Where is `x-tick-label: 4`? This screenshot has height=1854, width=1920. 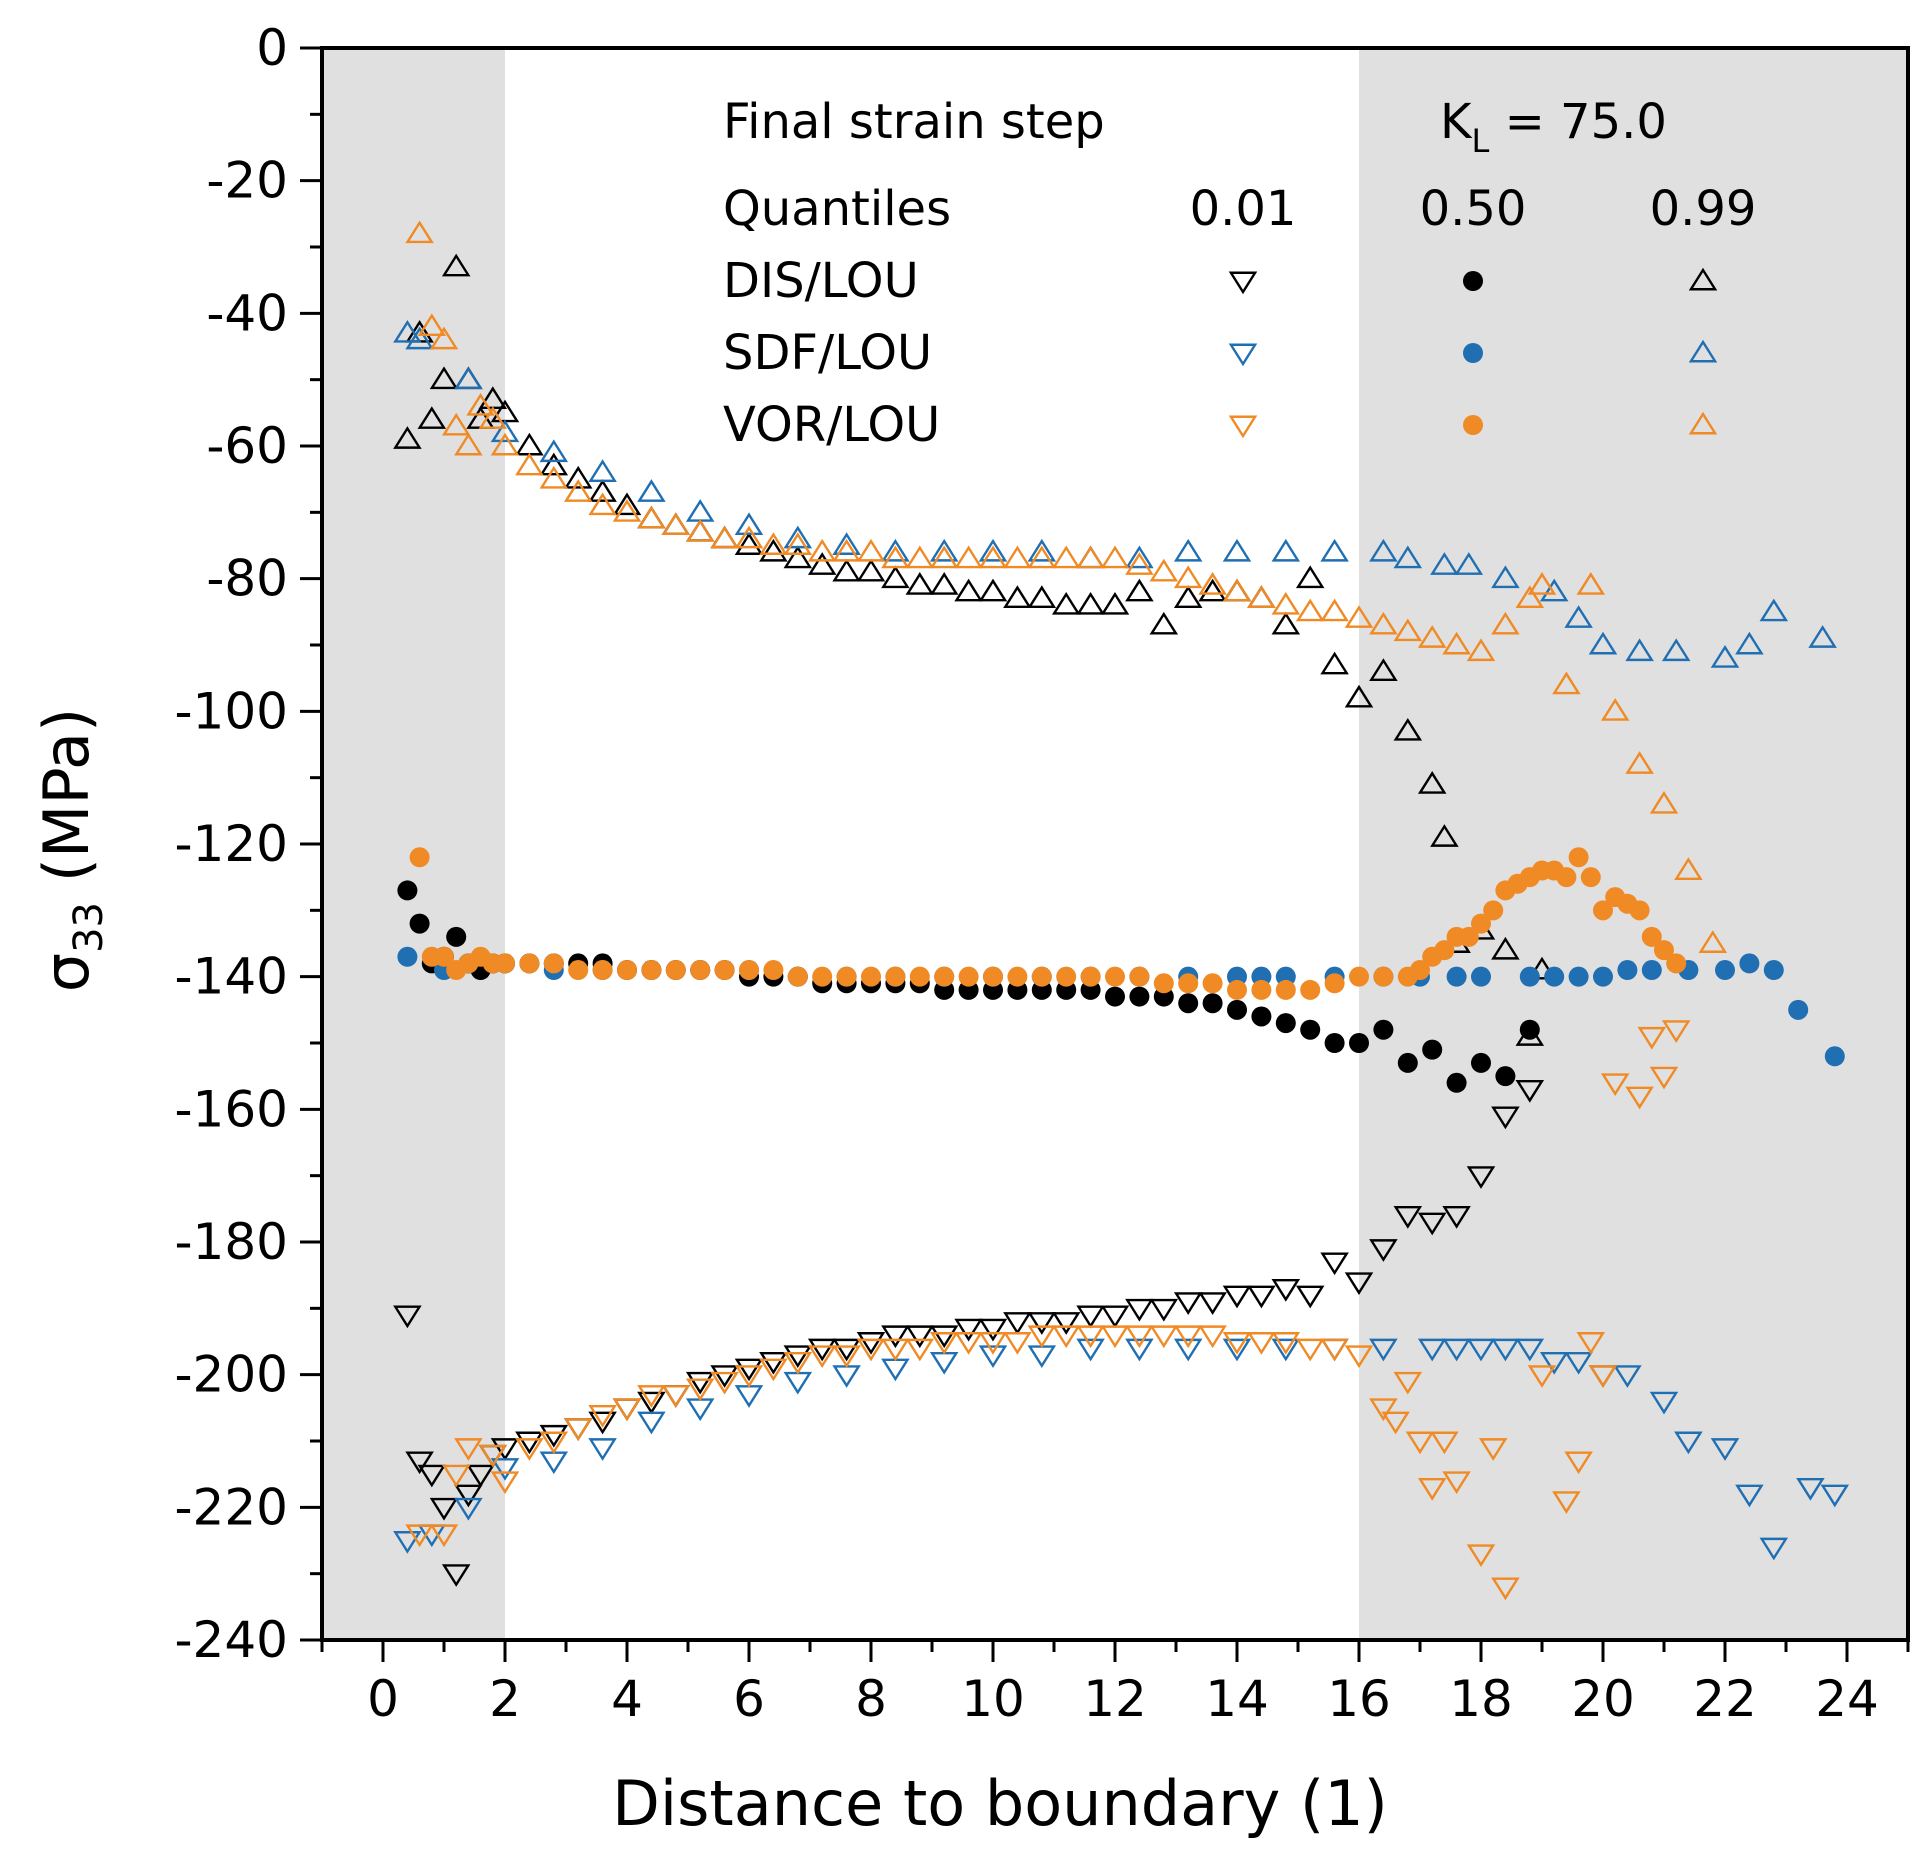 x-tick-label: 4 is located at coordinates (627, 1699).